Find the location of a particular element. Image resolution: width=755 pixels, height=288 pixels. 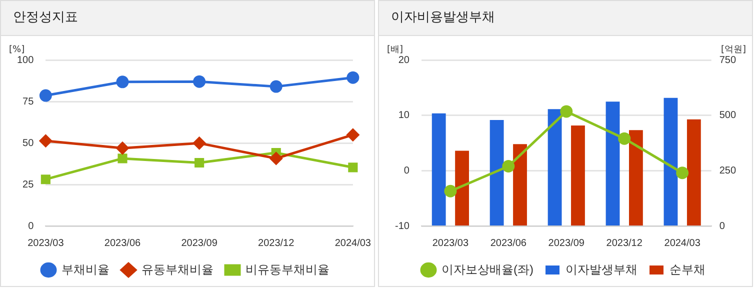

y-tick-label: 20 is located at coordinates (404, 60).